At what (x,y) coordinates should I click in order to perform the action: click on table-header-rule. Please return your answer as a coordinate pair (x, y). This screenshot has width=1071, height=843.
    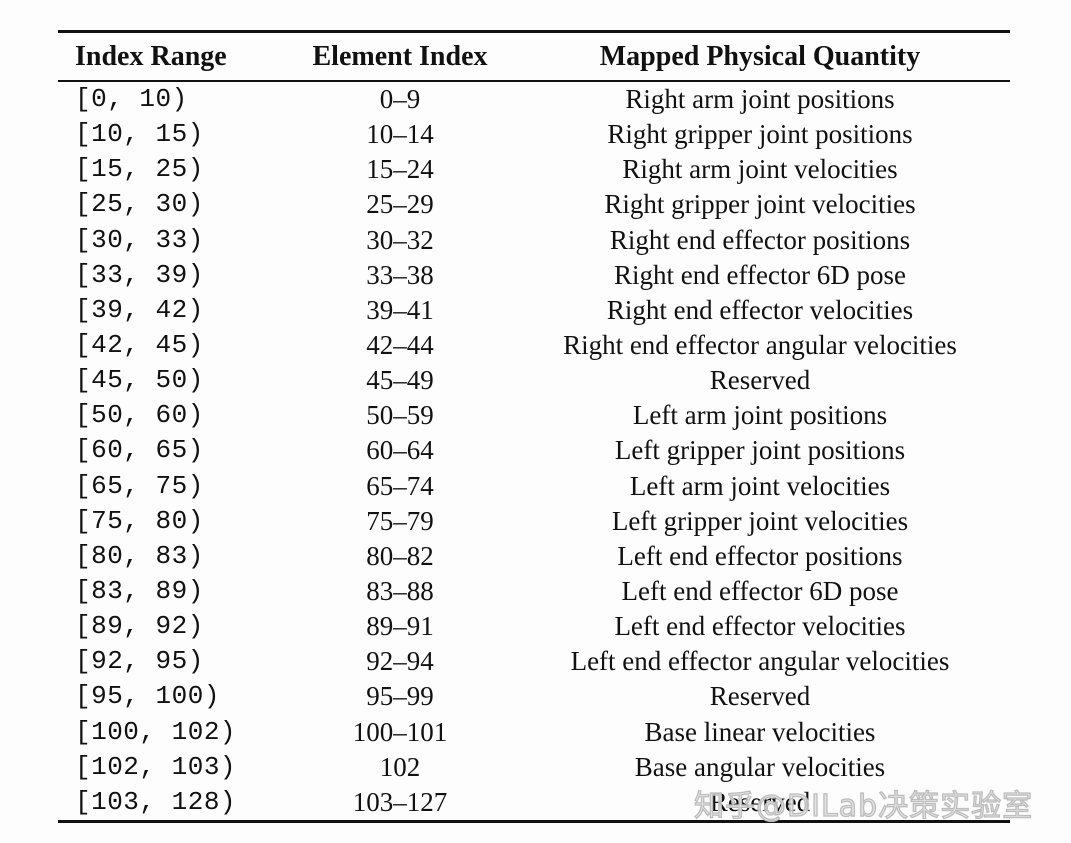
    Looking at the image, I should click on (534, 81).